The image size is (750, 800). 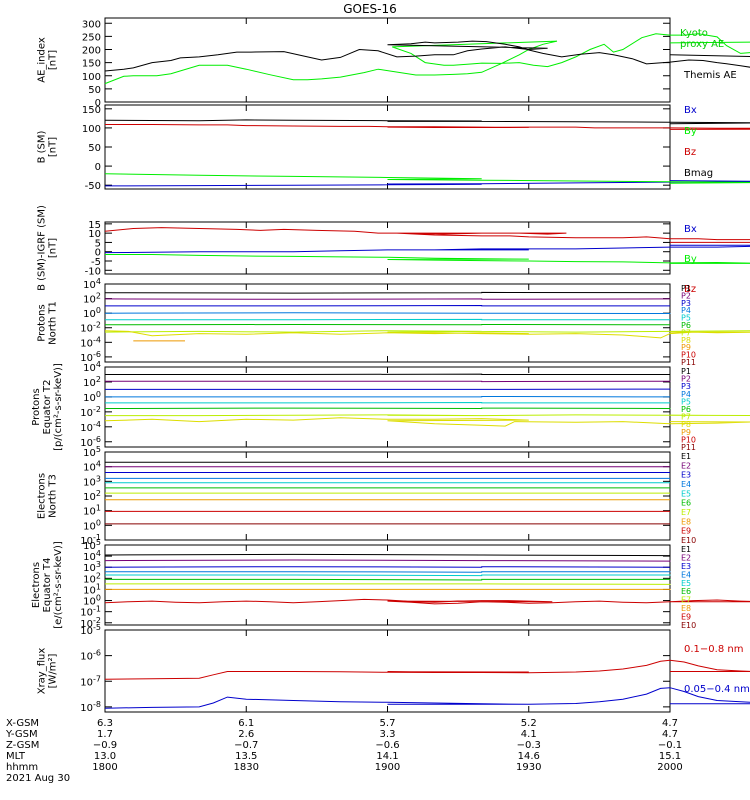 What do you see at coordinates (388, 734) in the screenshot?
I see `ephemeris-value: 3.3` at bounding box center [388, 734].